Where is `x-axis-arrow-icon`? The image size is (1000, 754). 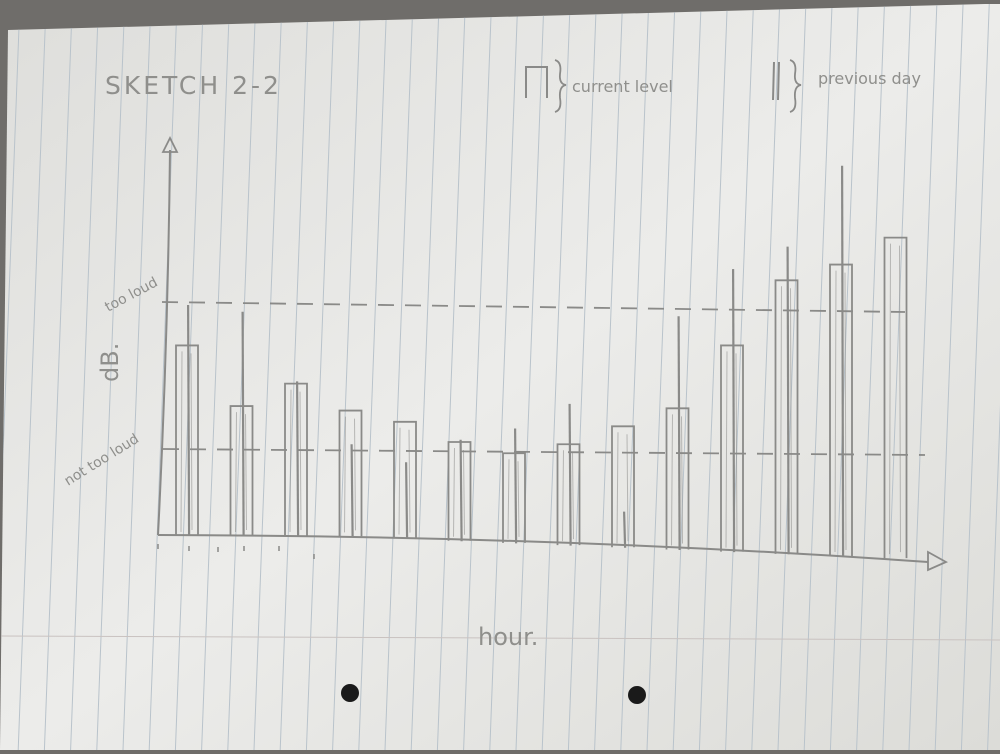
x-axis-arrow-icon is located at coordinates (938, 561).